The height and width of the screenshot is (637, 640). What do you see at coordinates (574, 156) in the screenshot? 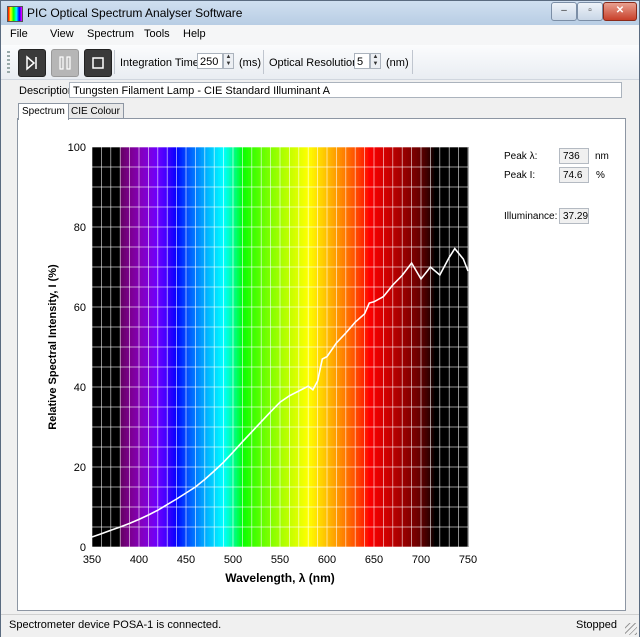
I see `peak-wavelength-value: 736` at bounding box center [574, 156].